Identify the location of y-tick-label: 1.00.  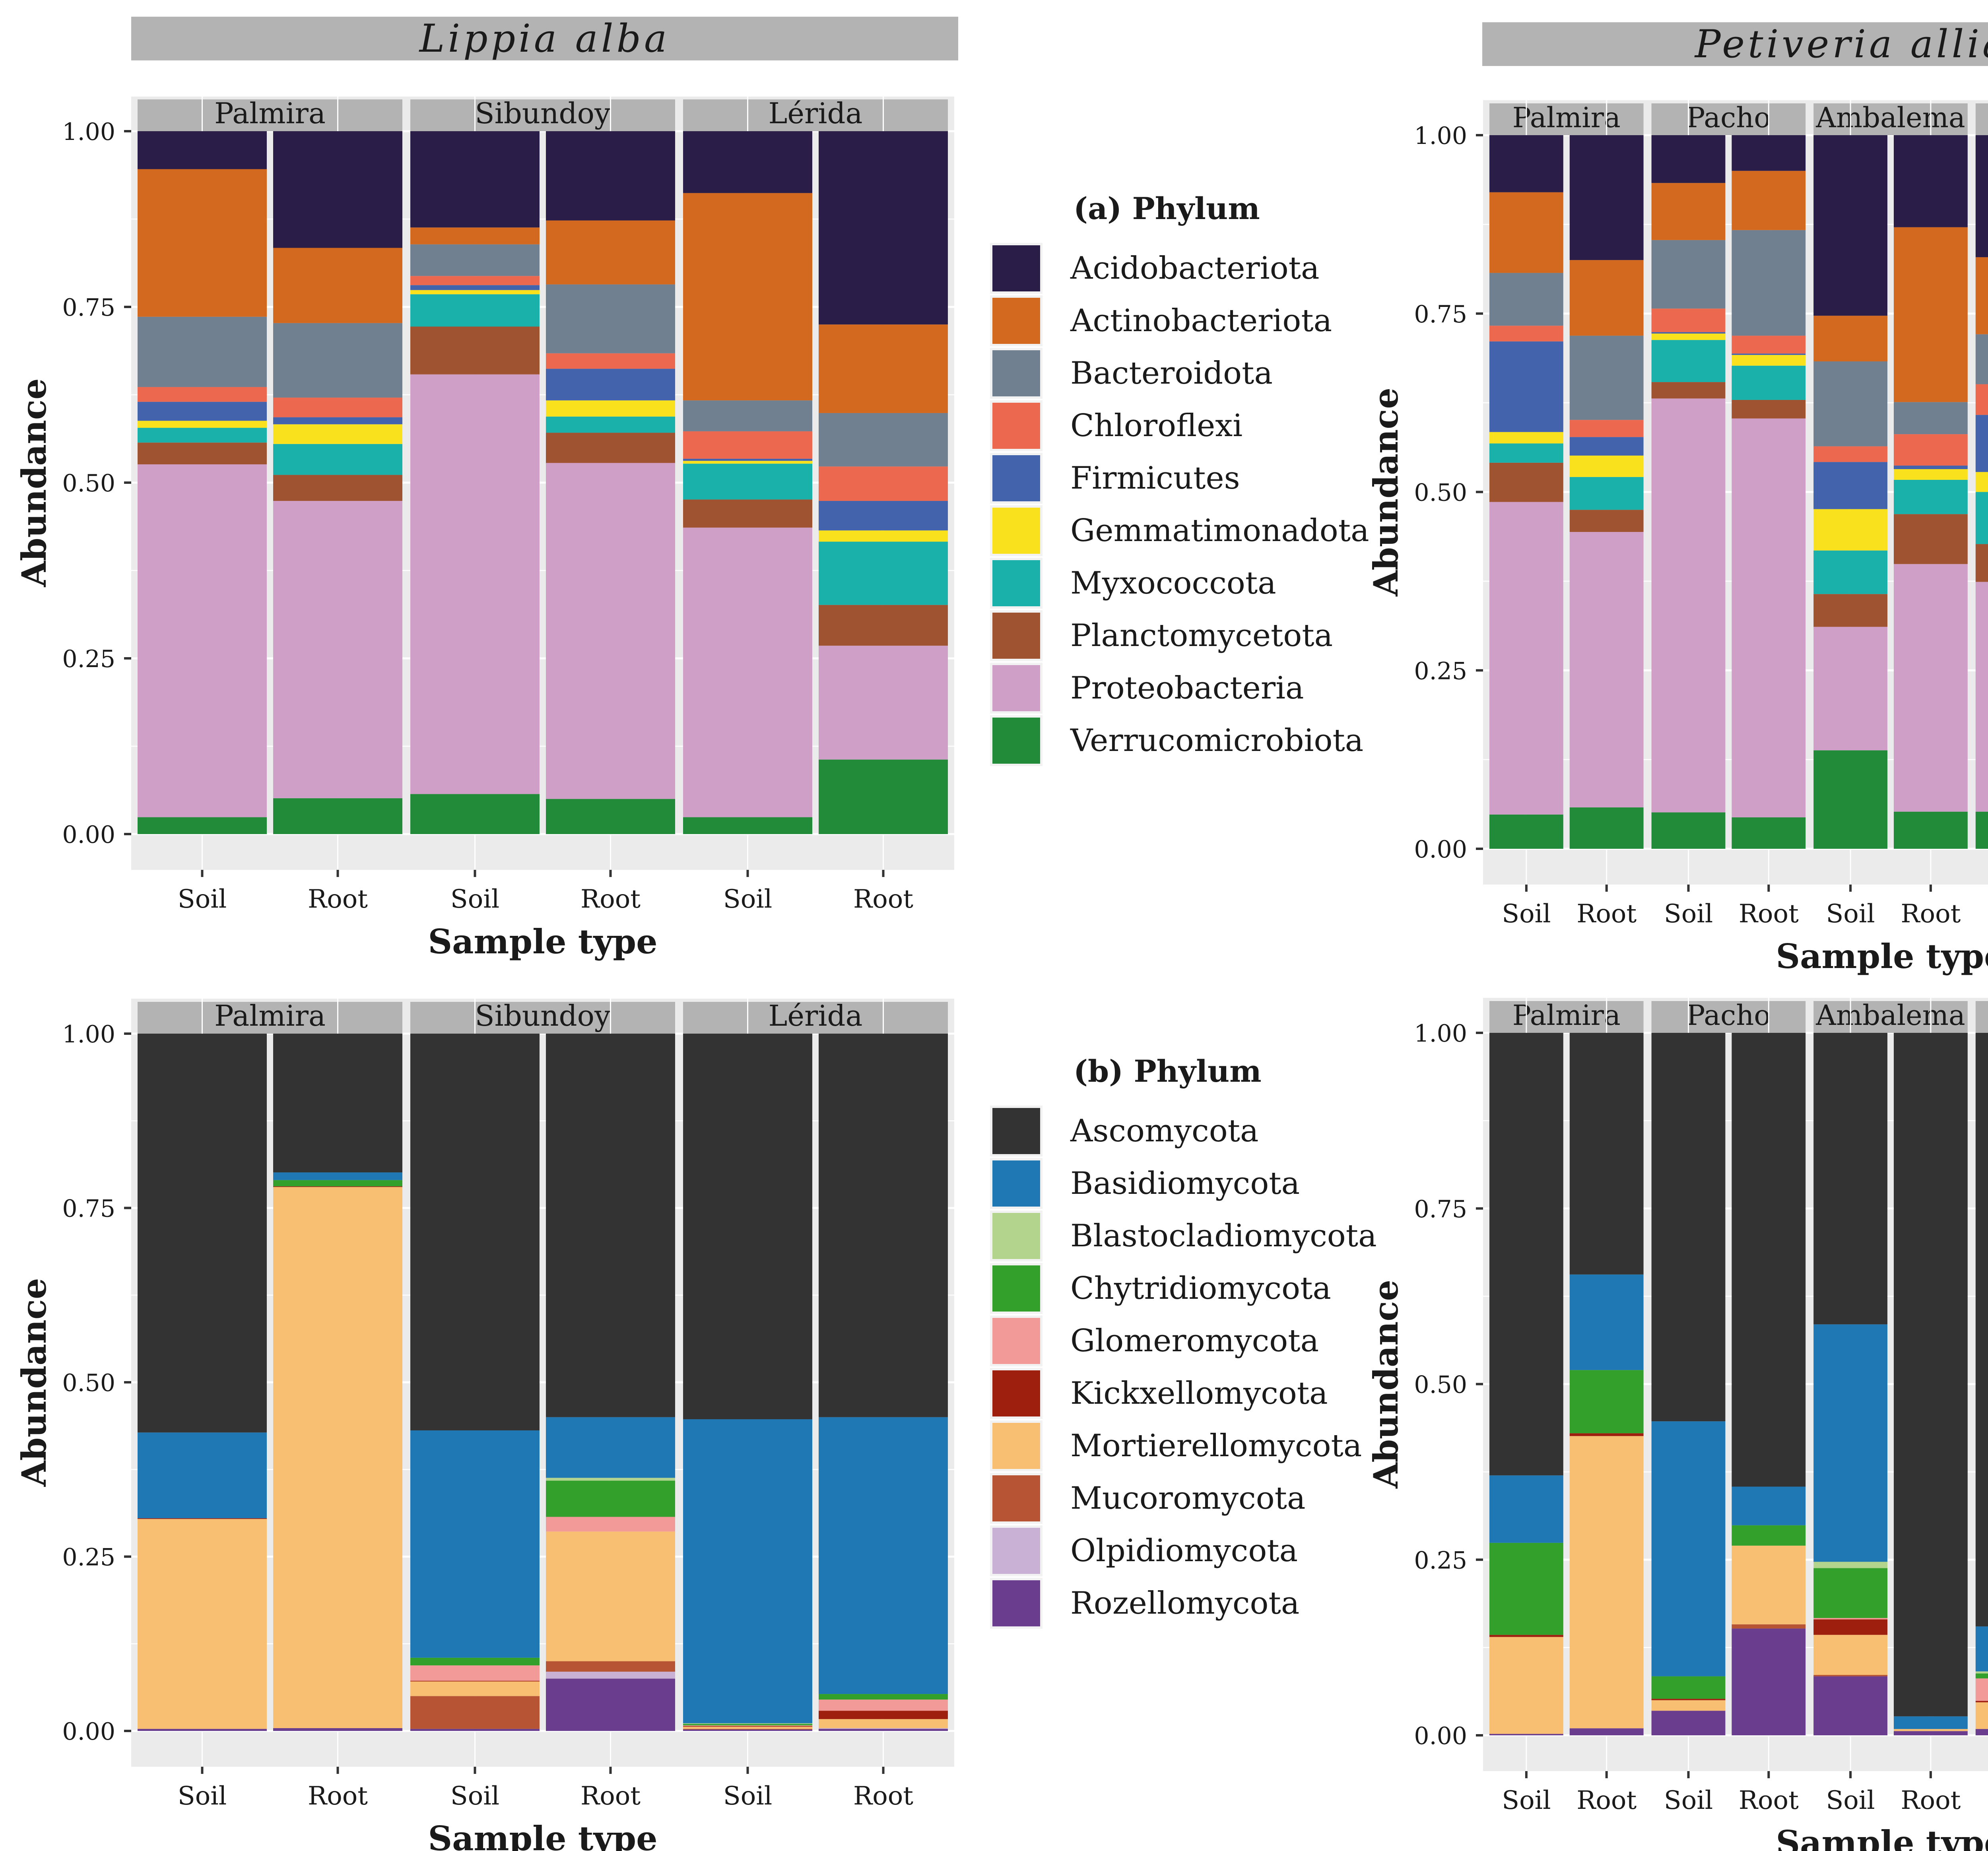
(88, 1034).